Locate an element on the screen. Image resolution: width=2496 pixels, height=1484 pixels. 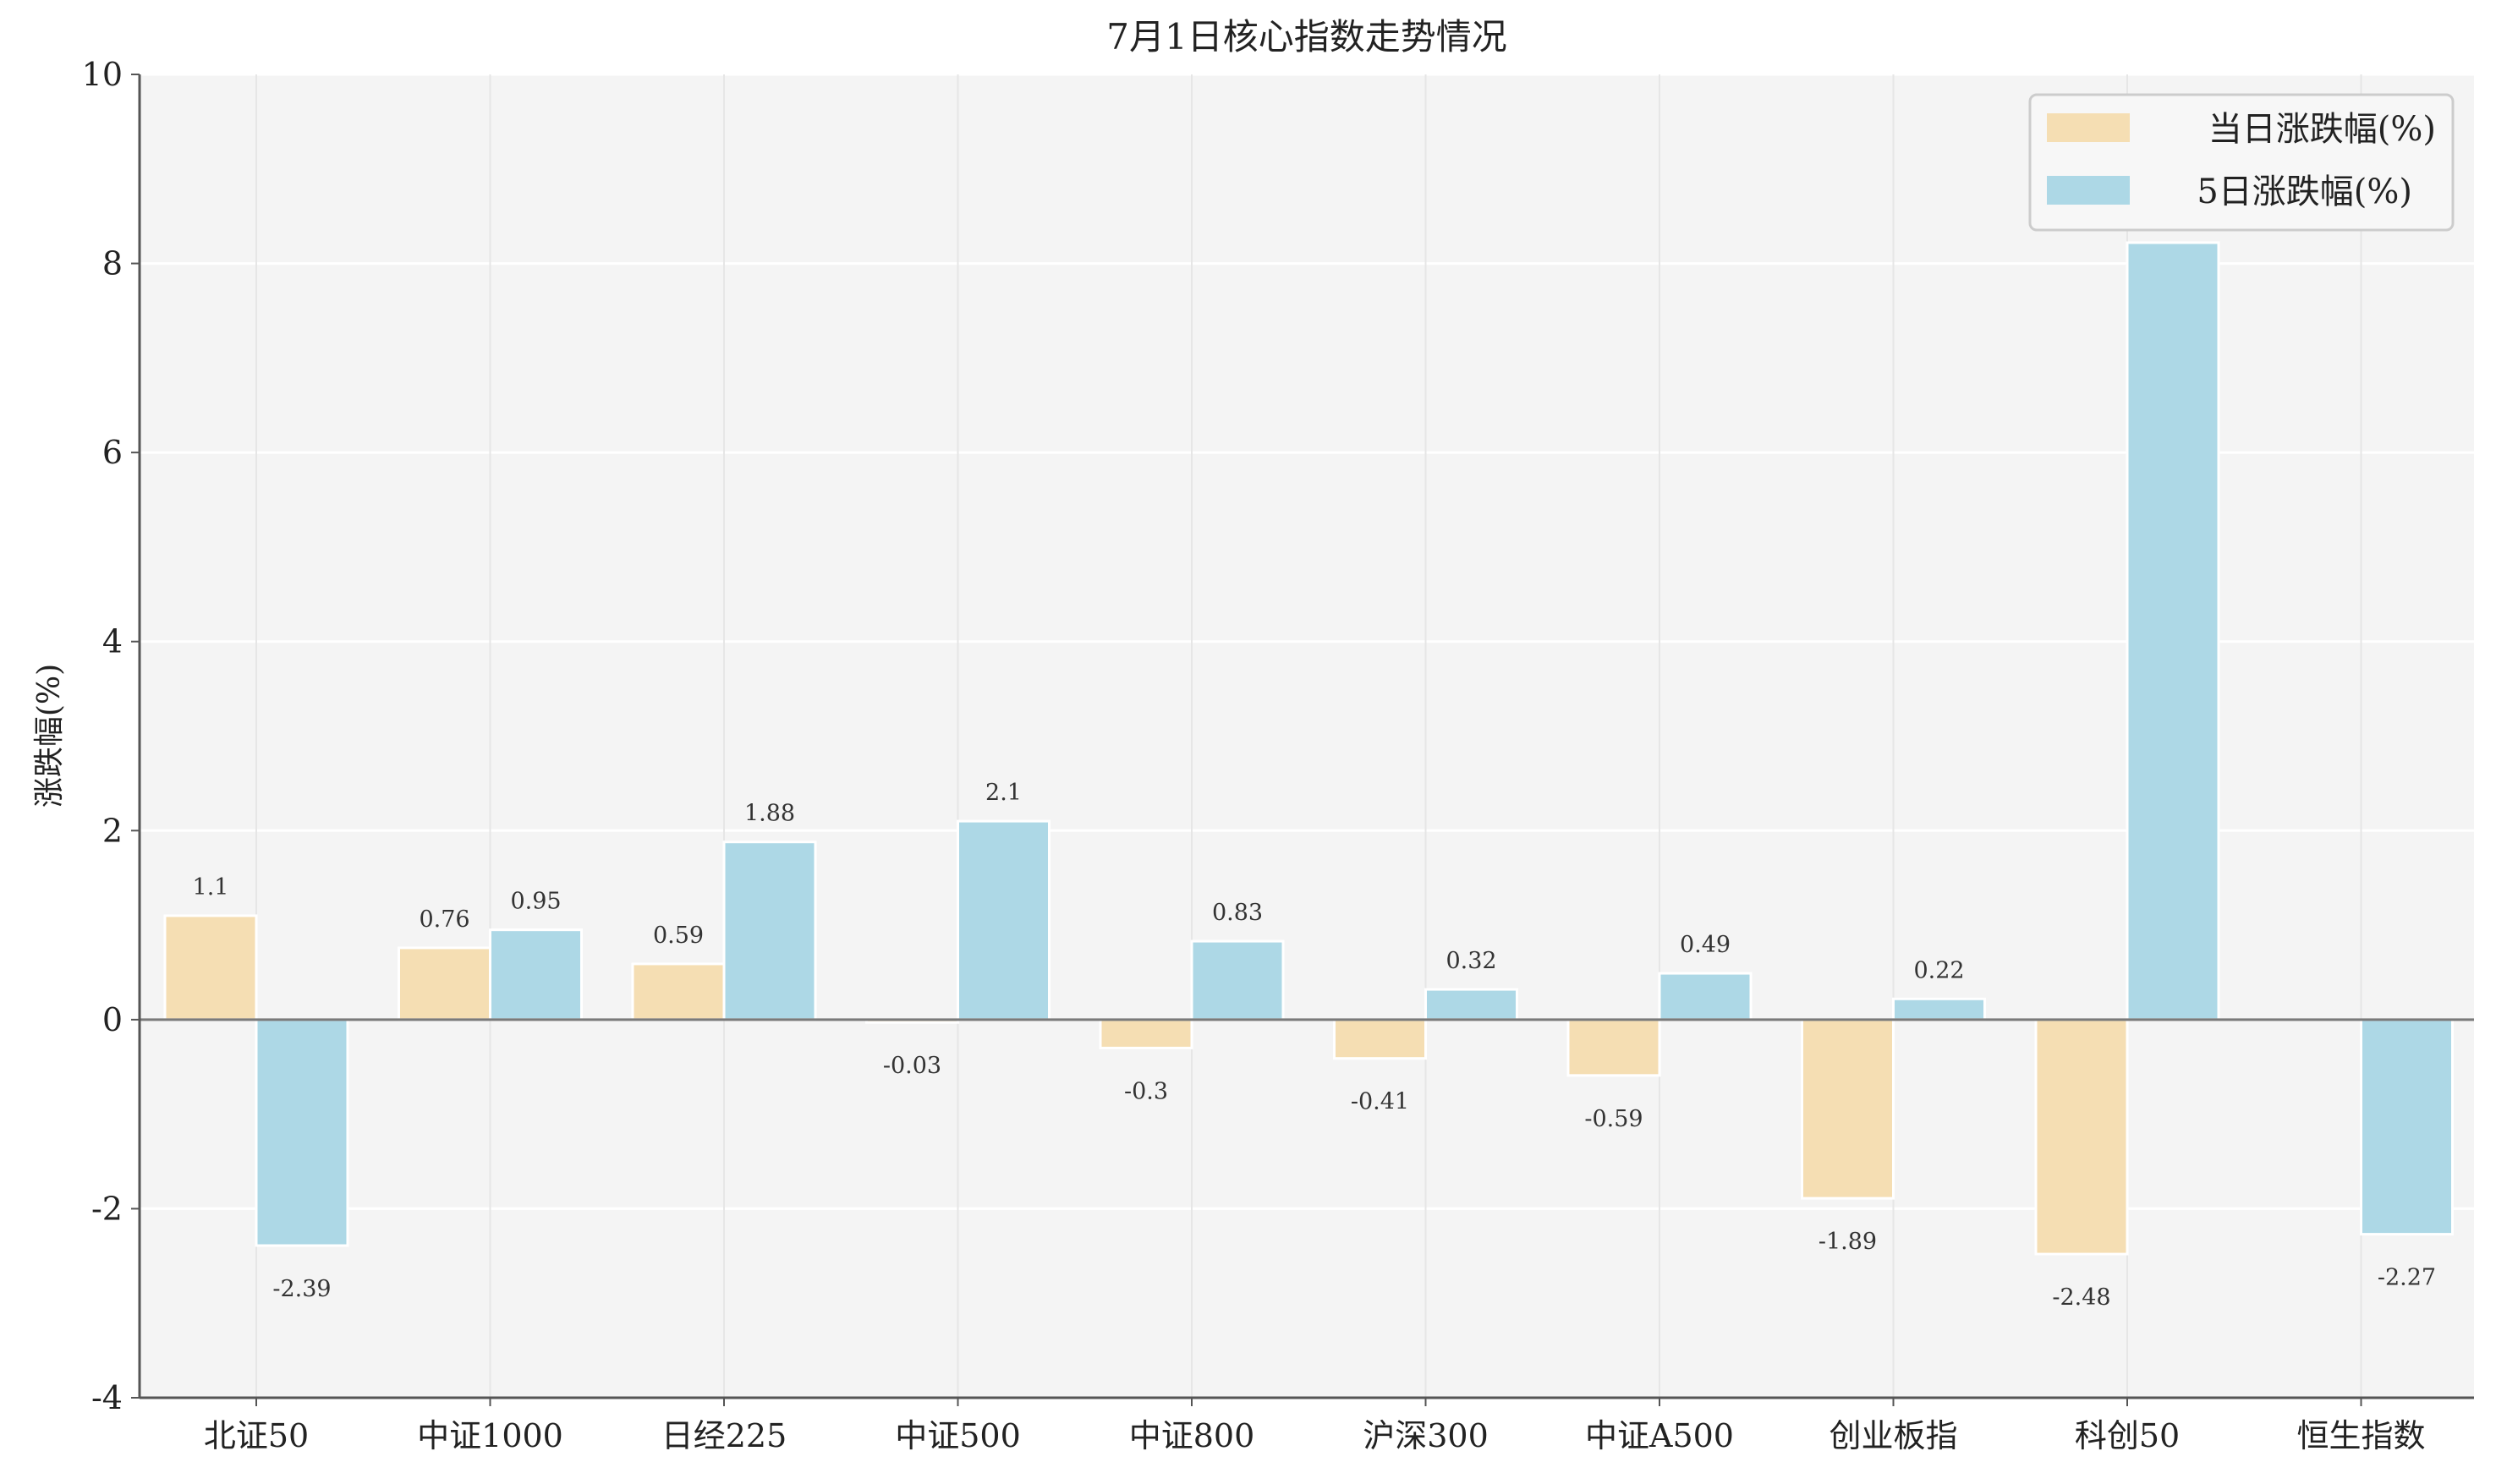
data-label: -1.89 is located at coordinates (1848, 1242).